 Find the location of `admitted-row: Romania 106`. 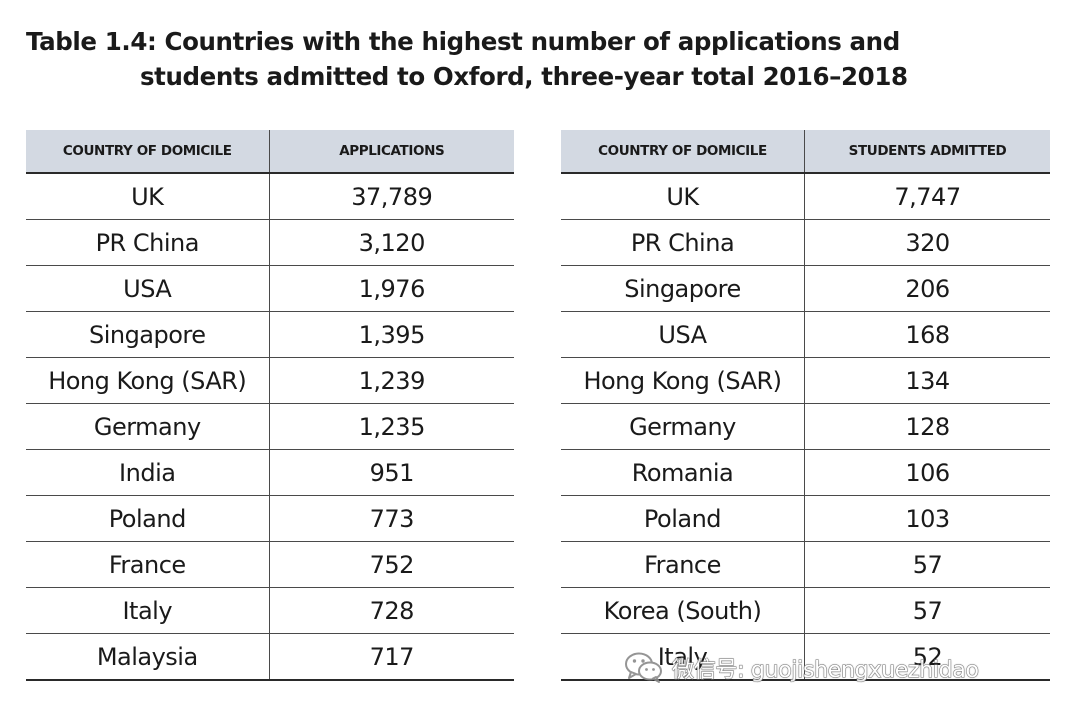

admitted-row: Romania 106 is located at coordinates (805, 472).